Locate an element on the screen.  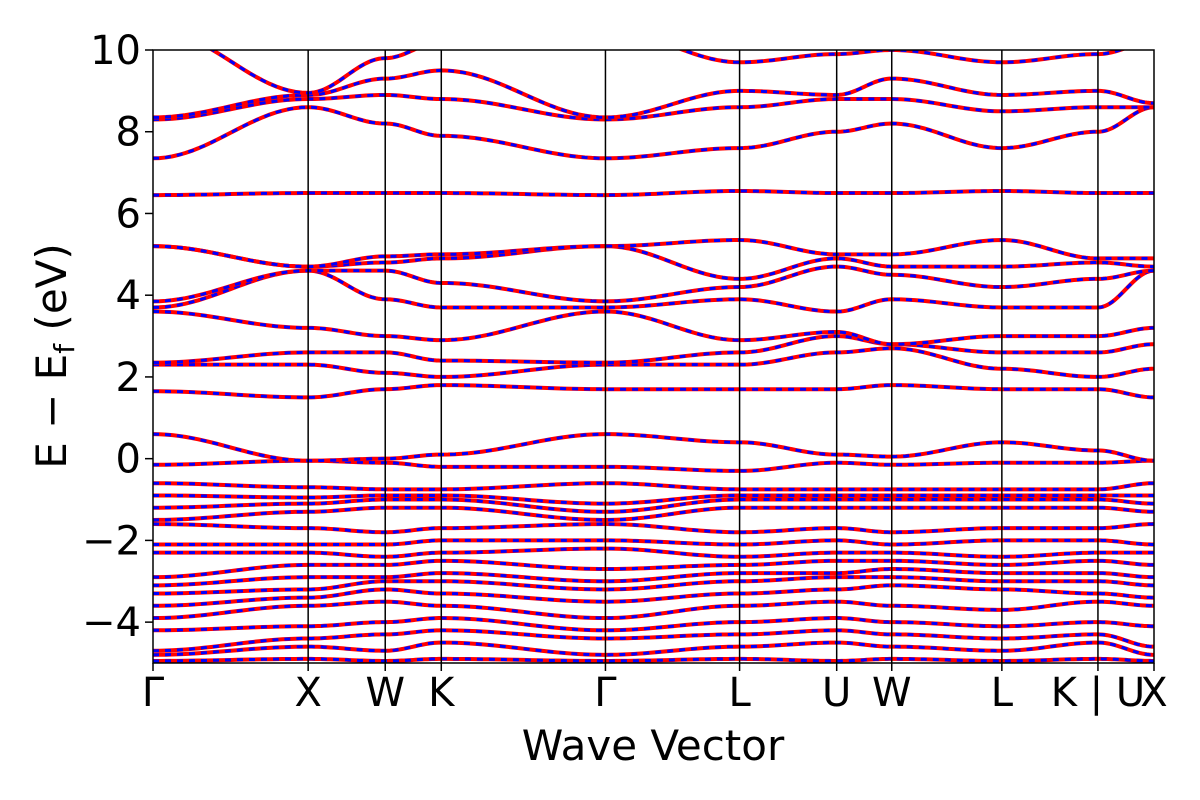
x-tick-label: K is located at coordinates (442, 693).